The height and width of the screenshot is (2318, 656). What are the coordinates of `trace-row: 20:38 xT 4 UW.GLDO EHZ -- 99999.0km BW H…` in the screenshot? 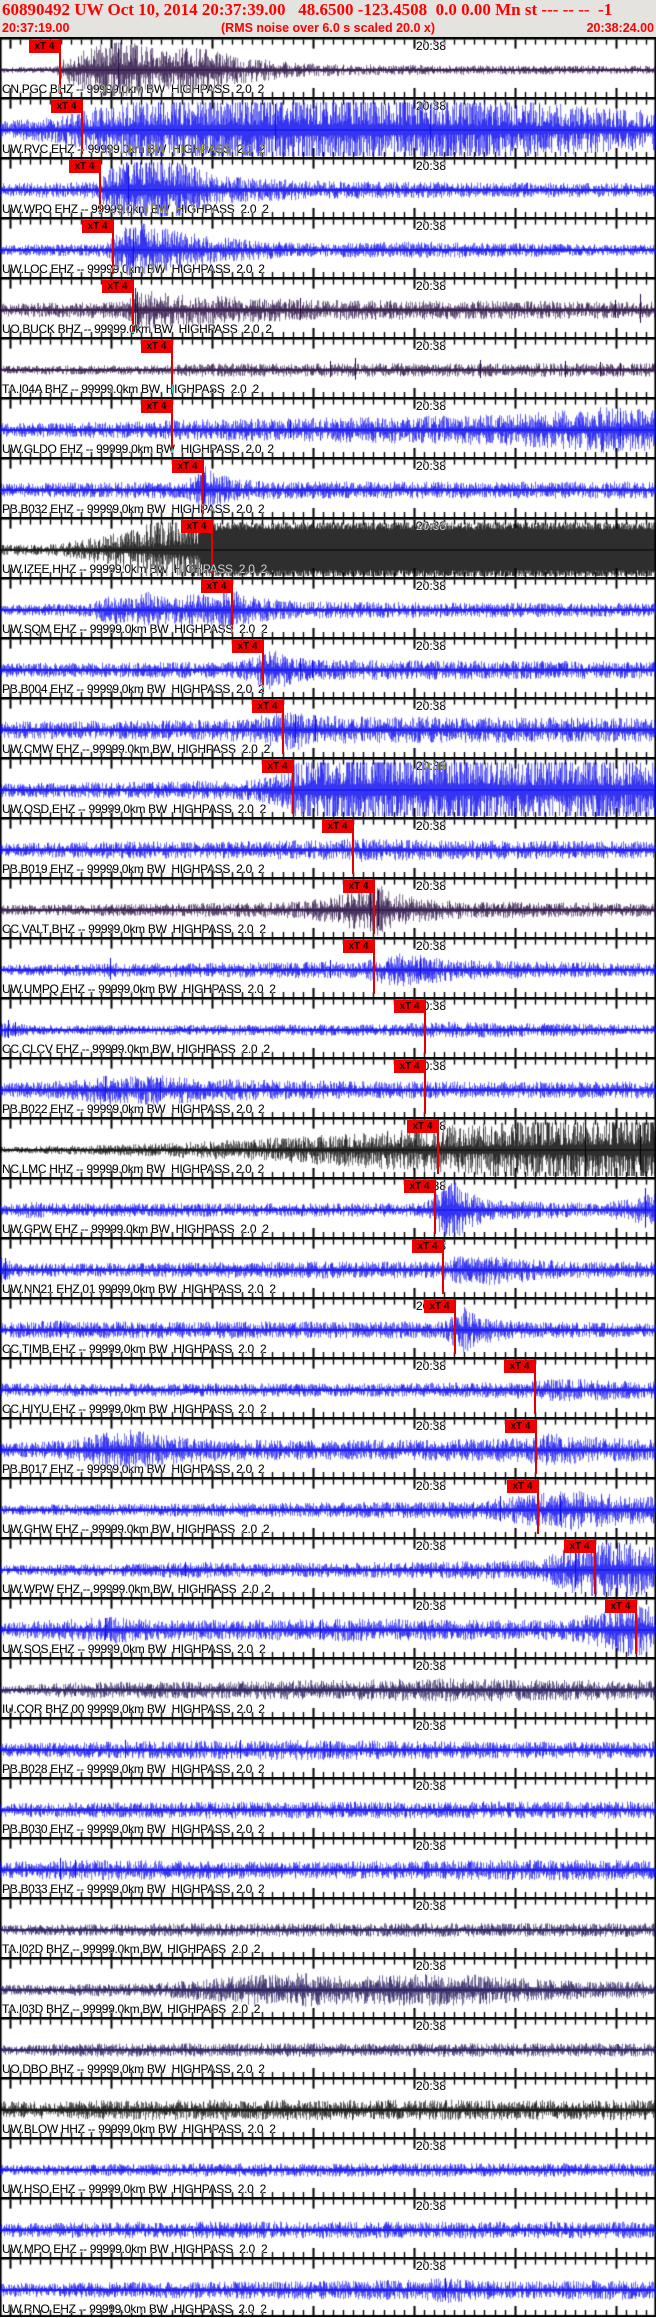 It's located at (328, 427).